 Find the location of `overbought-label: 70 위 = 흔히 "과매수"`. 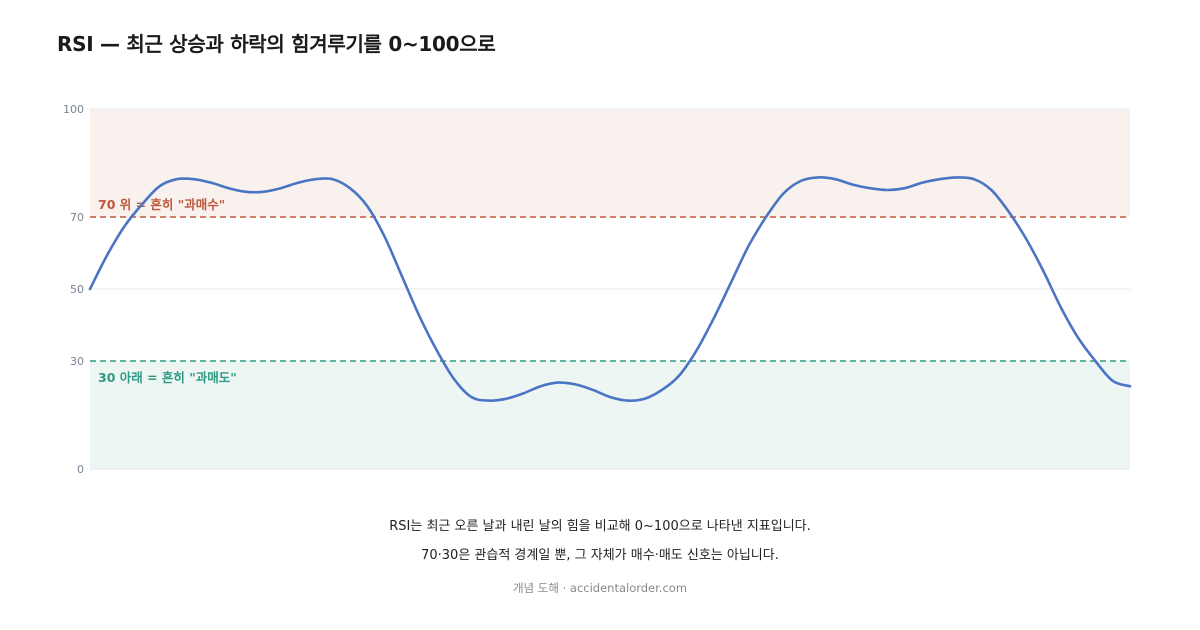

overbought-label: 70 위 = 흔히 "과매수" is located at coordinates (161, 204).